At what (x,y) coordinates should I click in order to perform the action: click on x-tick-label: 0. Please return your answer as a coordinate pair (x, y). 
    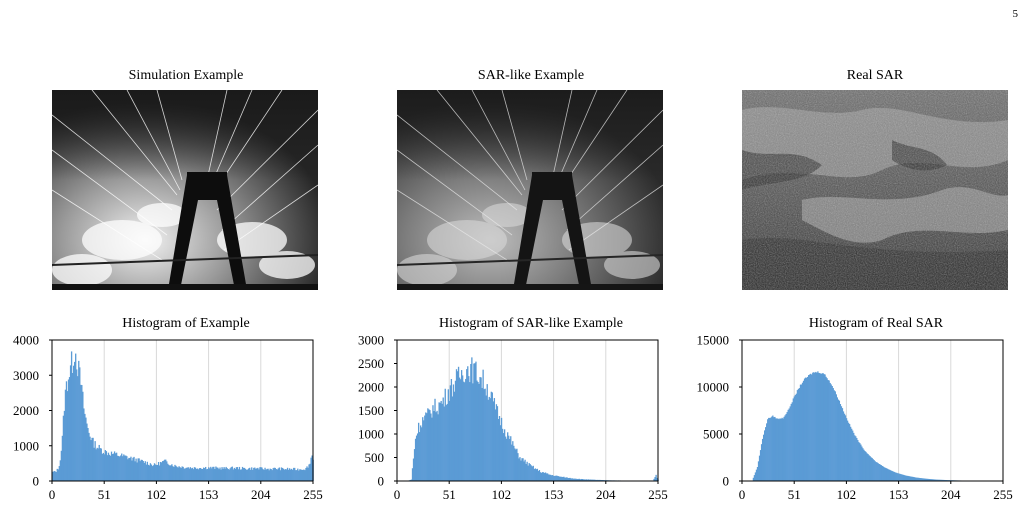
    Looking at the image, I should click on (742, 494).